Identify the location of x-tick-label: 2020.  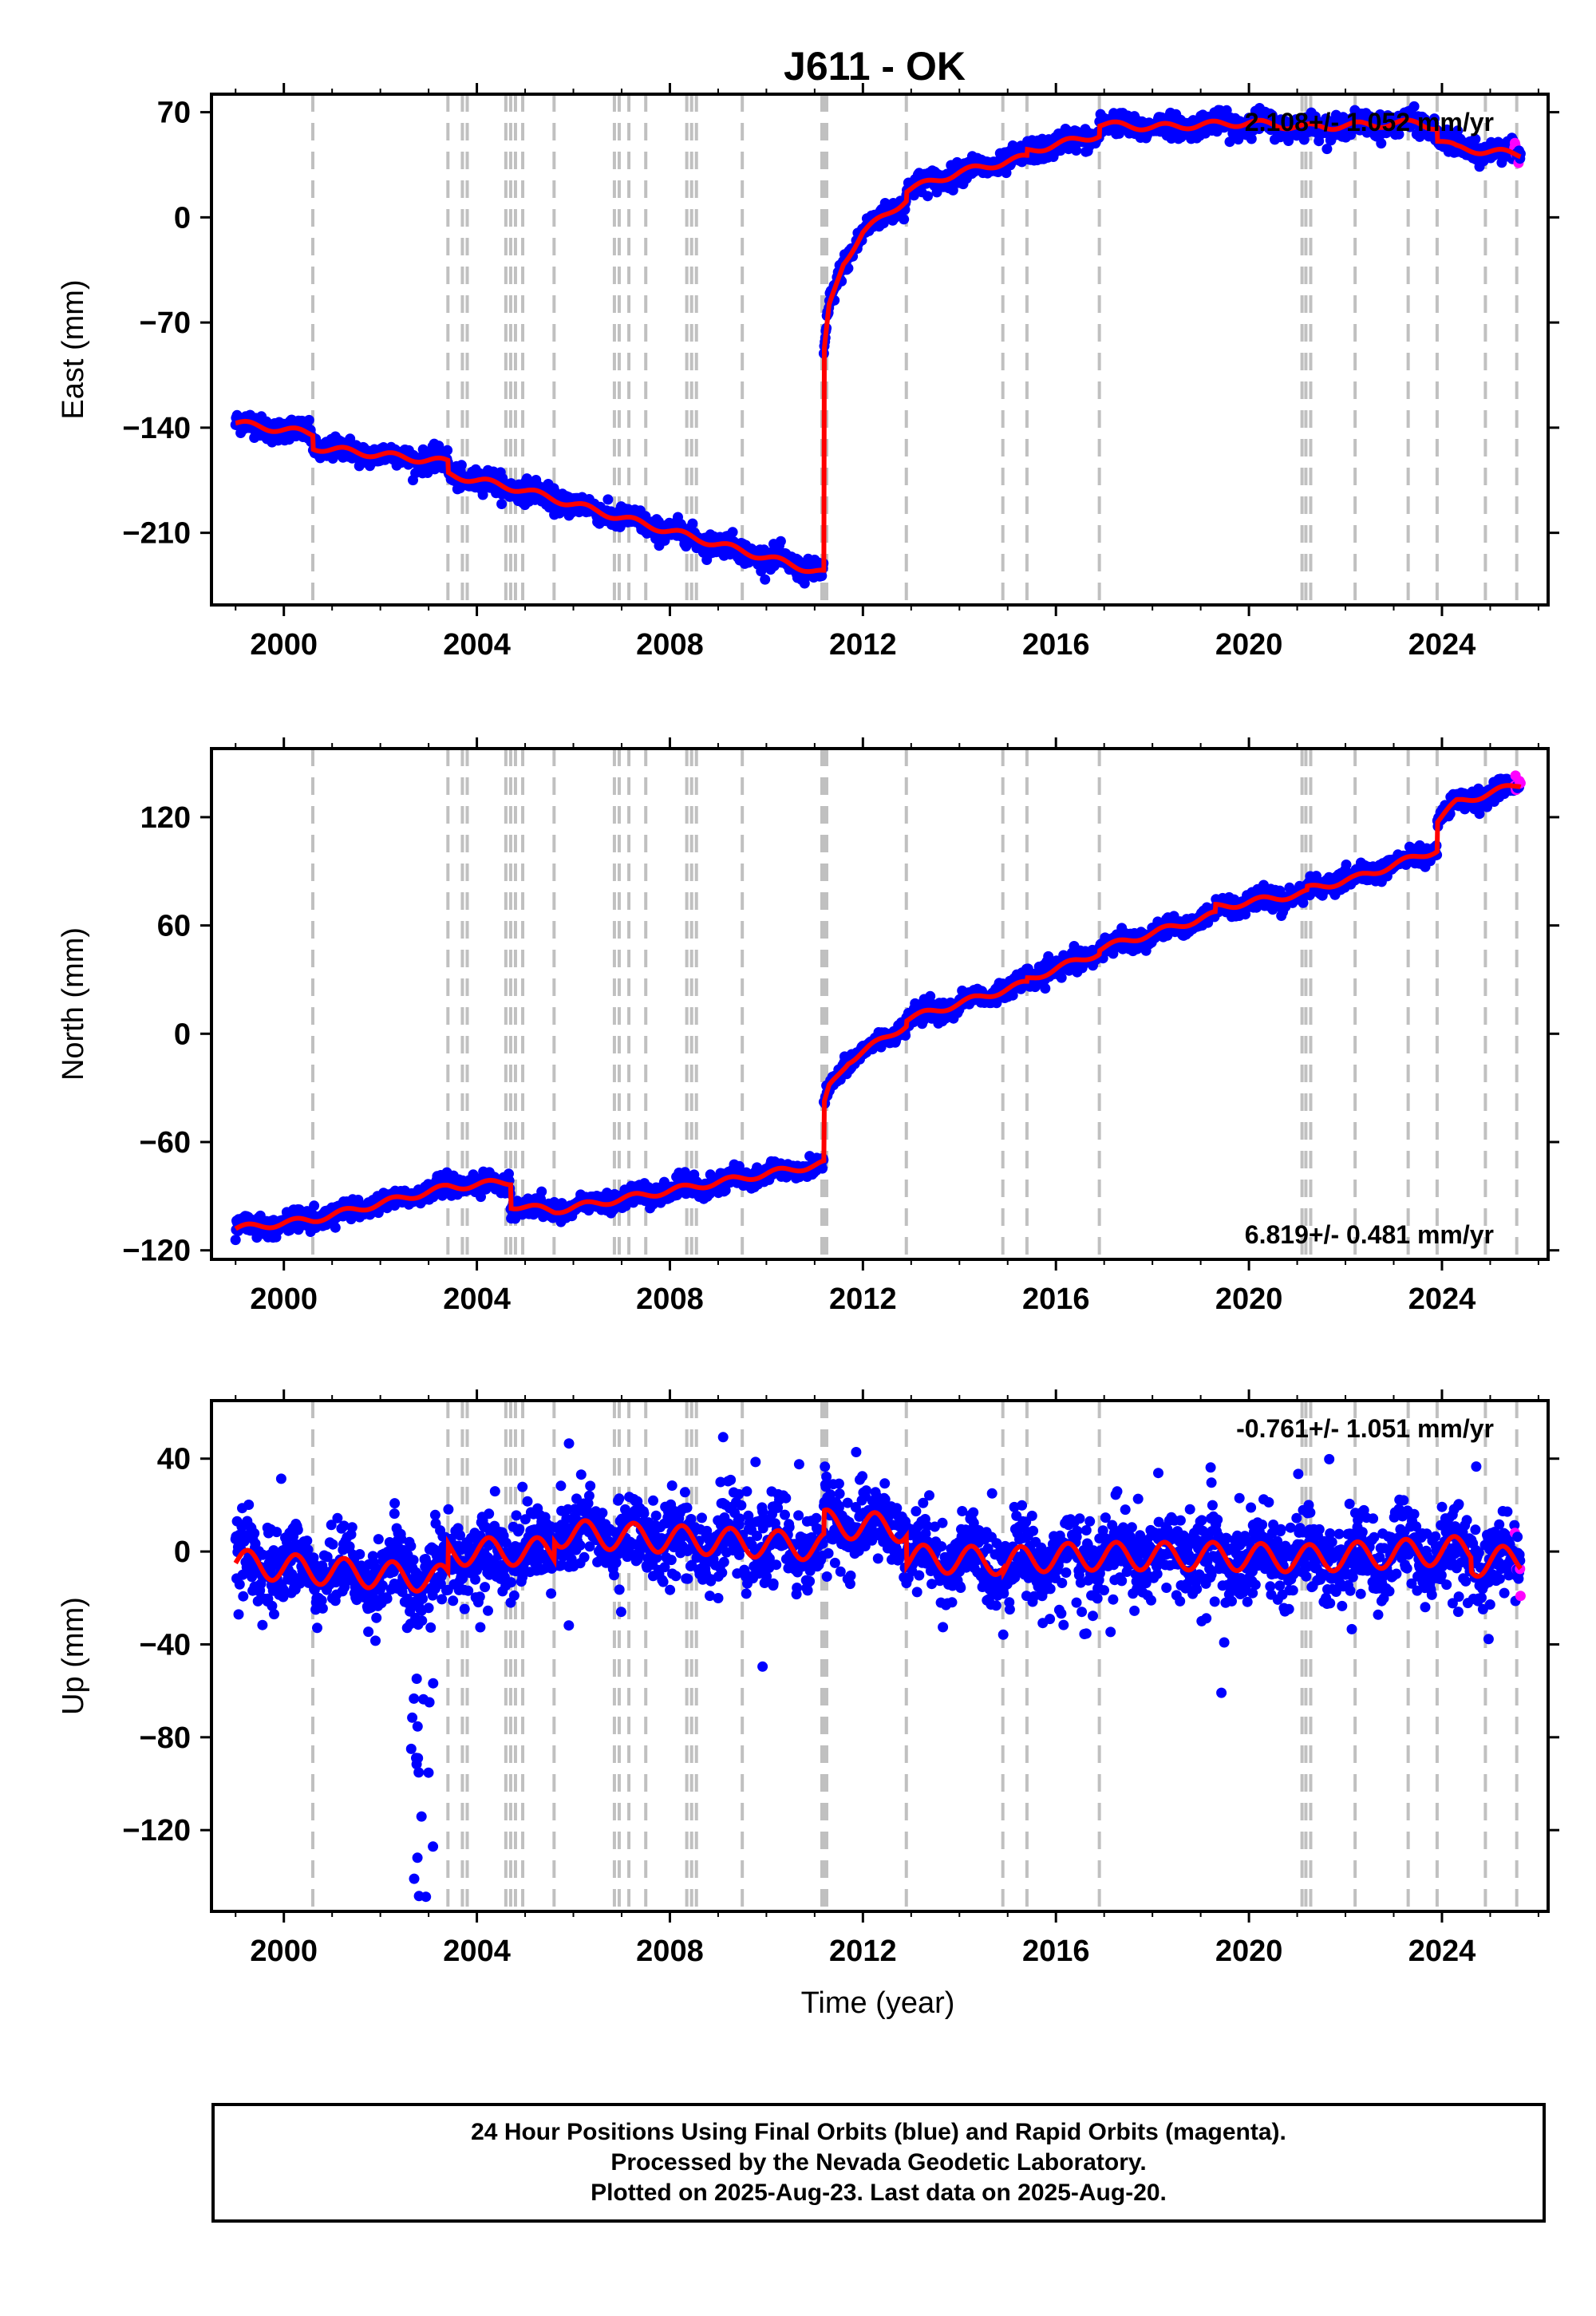
(1249, 645).